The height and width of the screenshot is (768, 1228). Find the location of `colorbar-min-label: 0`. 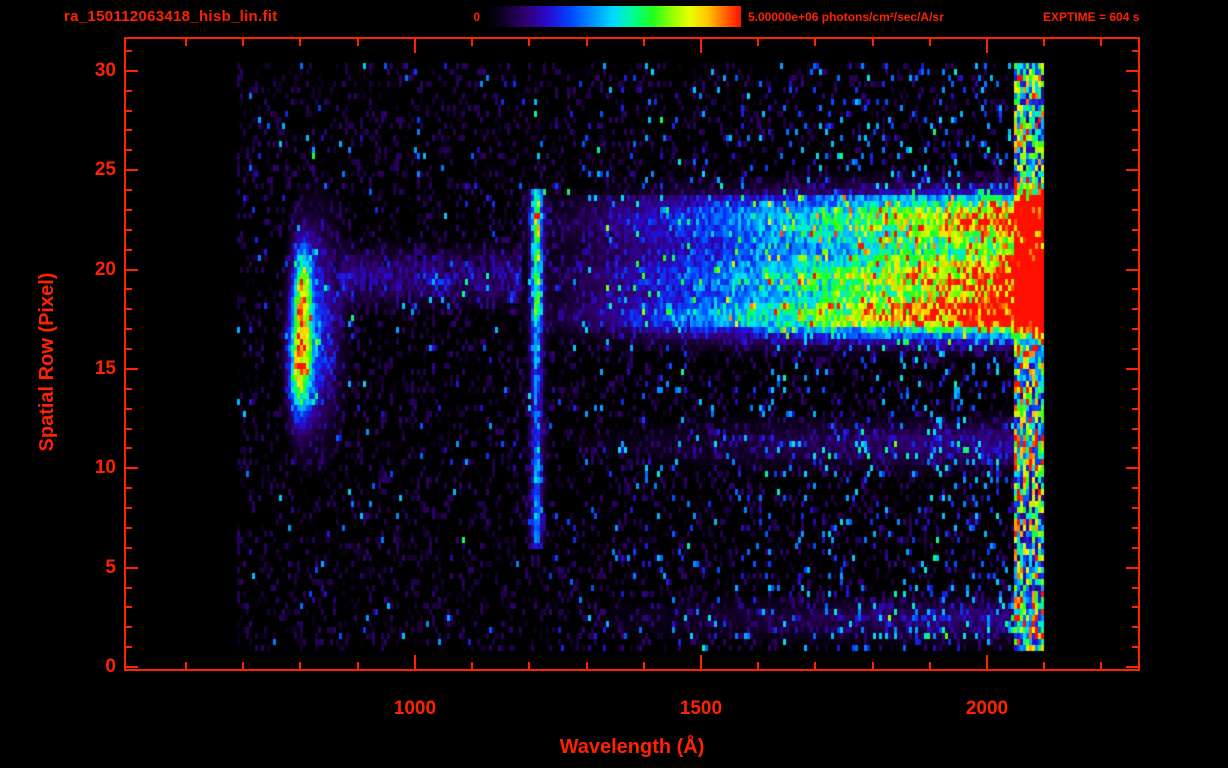

colorbar-min-label: 0 is located at coordinates (476, 17).